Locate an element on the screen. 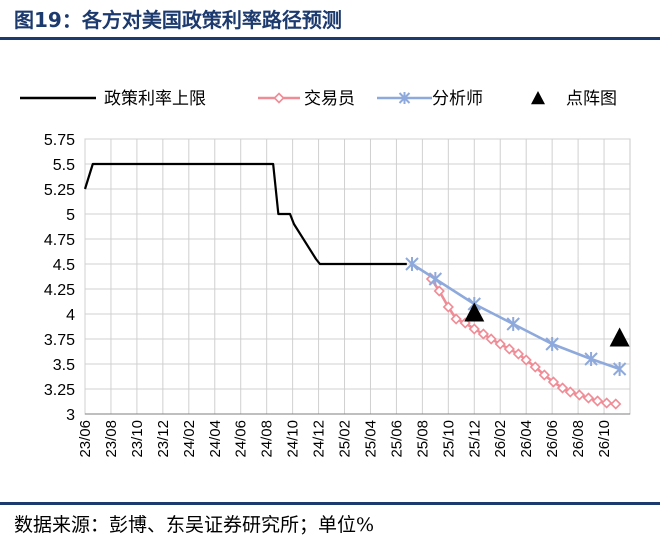 The height and width of the screenshot is (546, 660). legend-label: 交易员 is located at coordinates (329, 98).